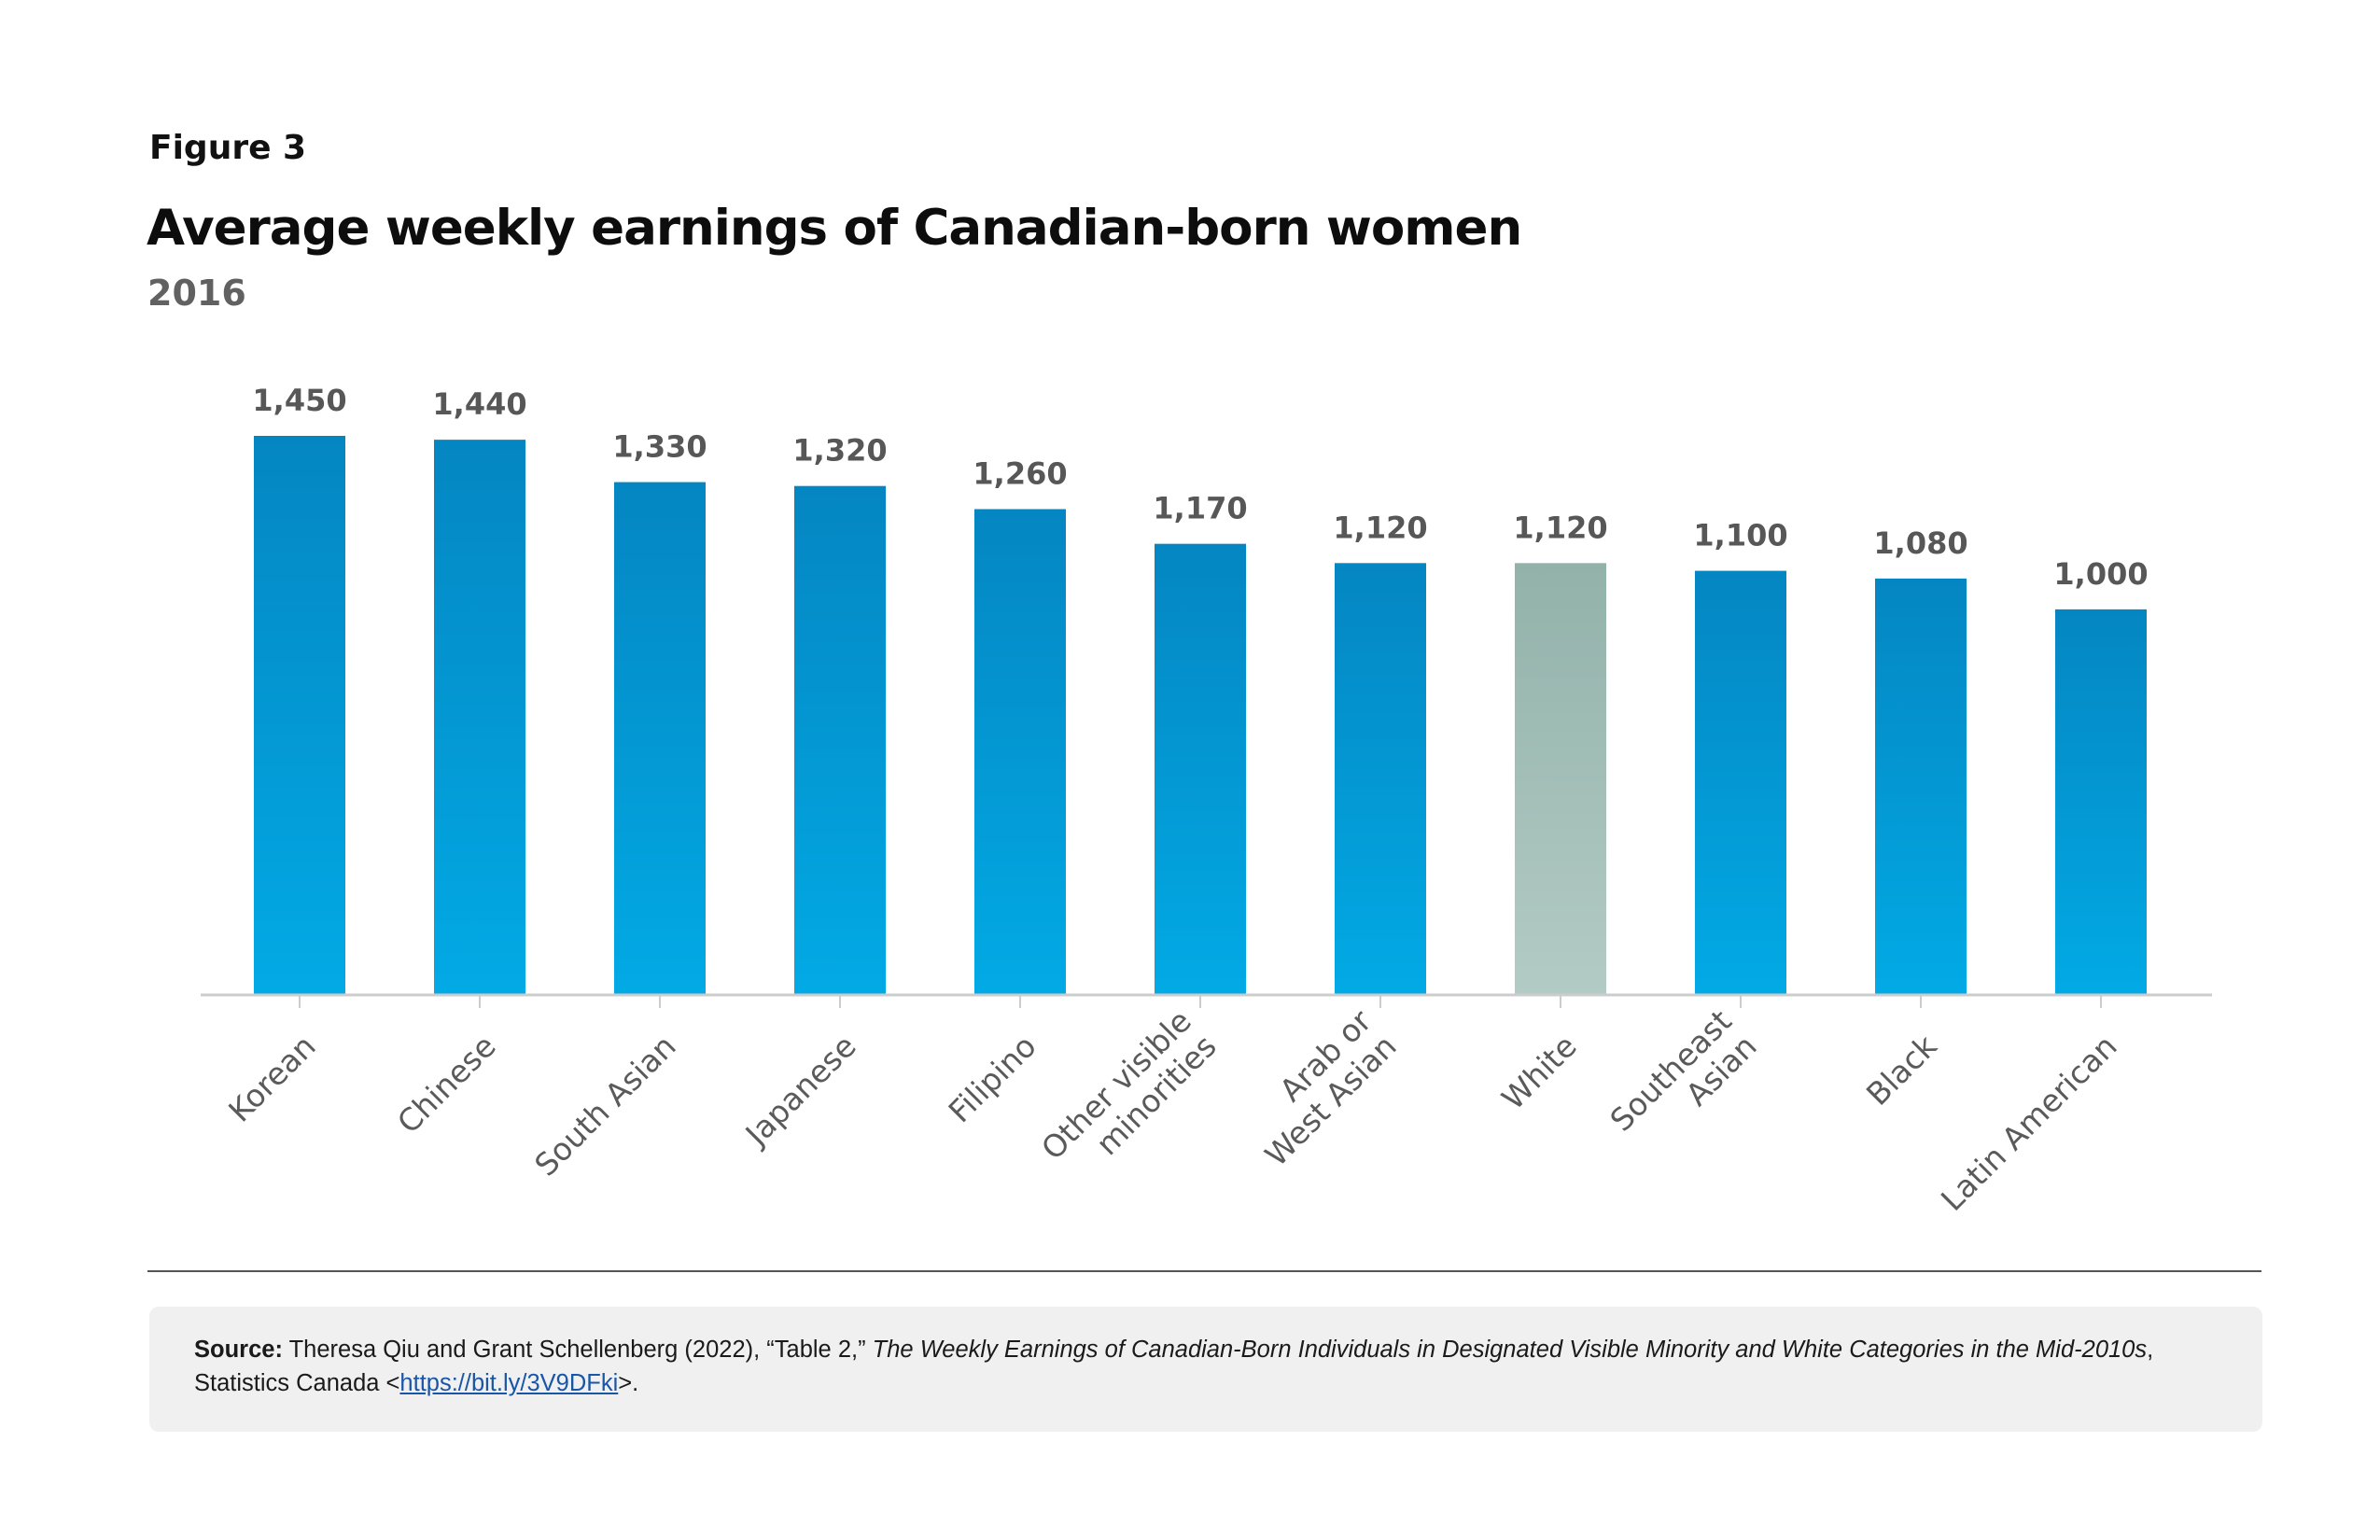 Image resolution: width=2380 pixels, height=1540 pixels. Describe the element at coordinates (1921, 786) in the screenshot. I see `bar-black` at that location.